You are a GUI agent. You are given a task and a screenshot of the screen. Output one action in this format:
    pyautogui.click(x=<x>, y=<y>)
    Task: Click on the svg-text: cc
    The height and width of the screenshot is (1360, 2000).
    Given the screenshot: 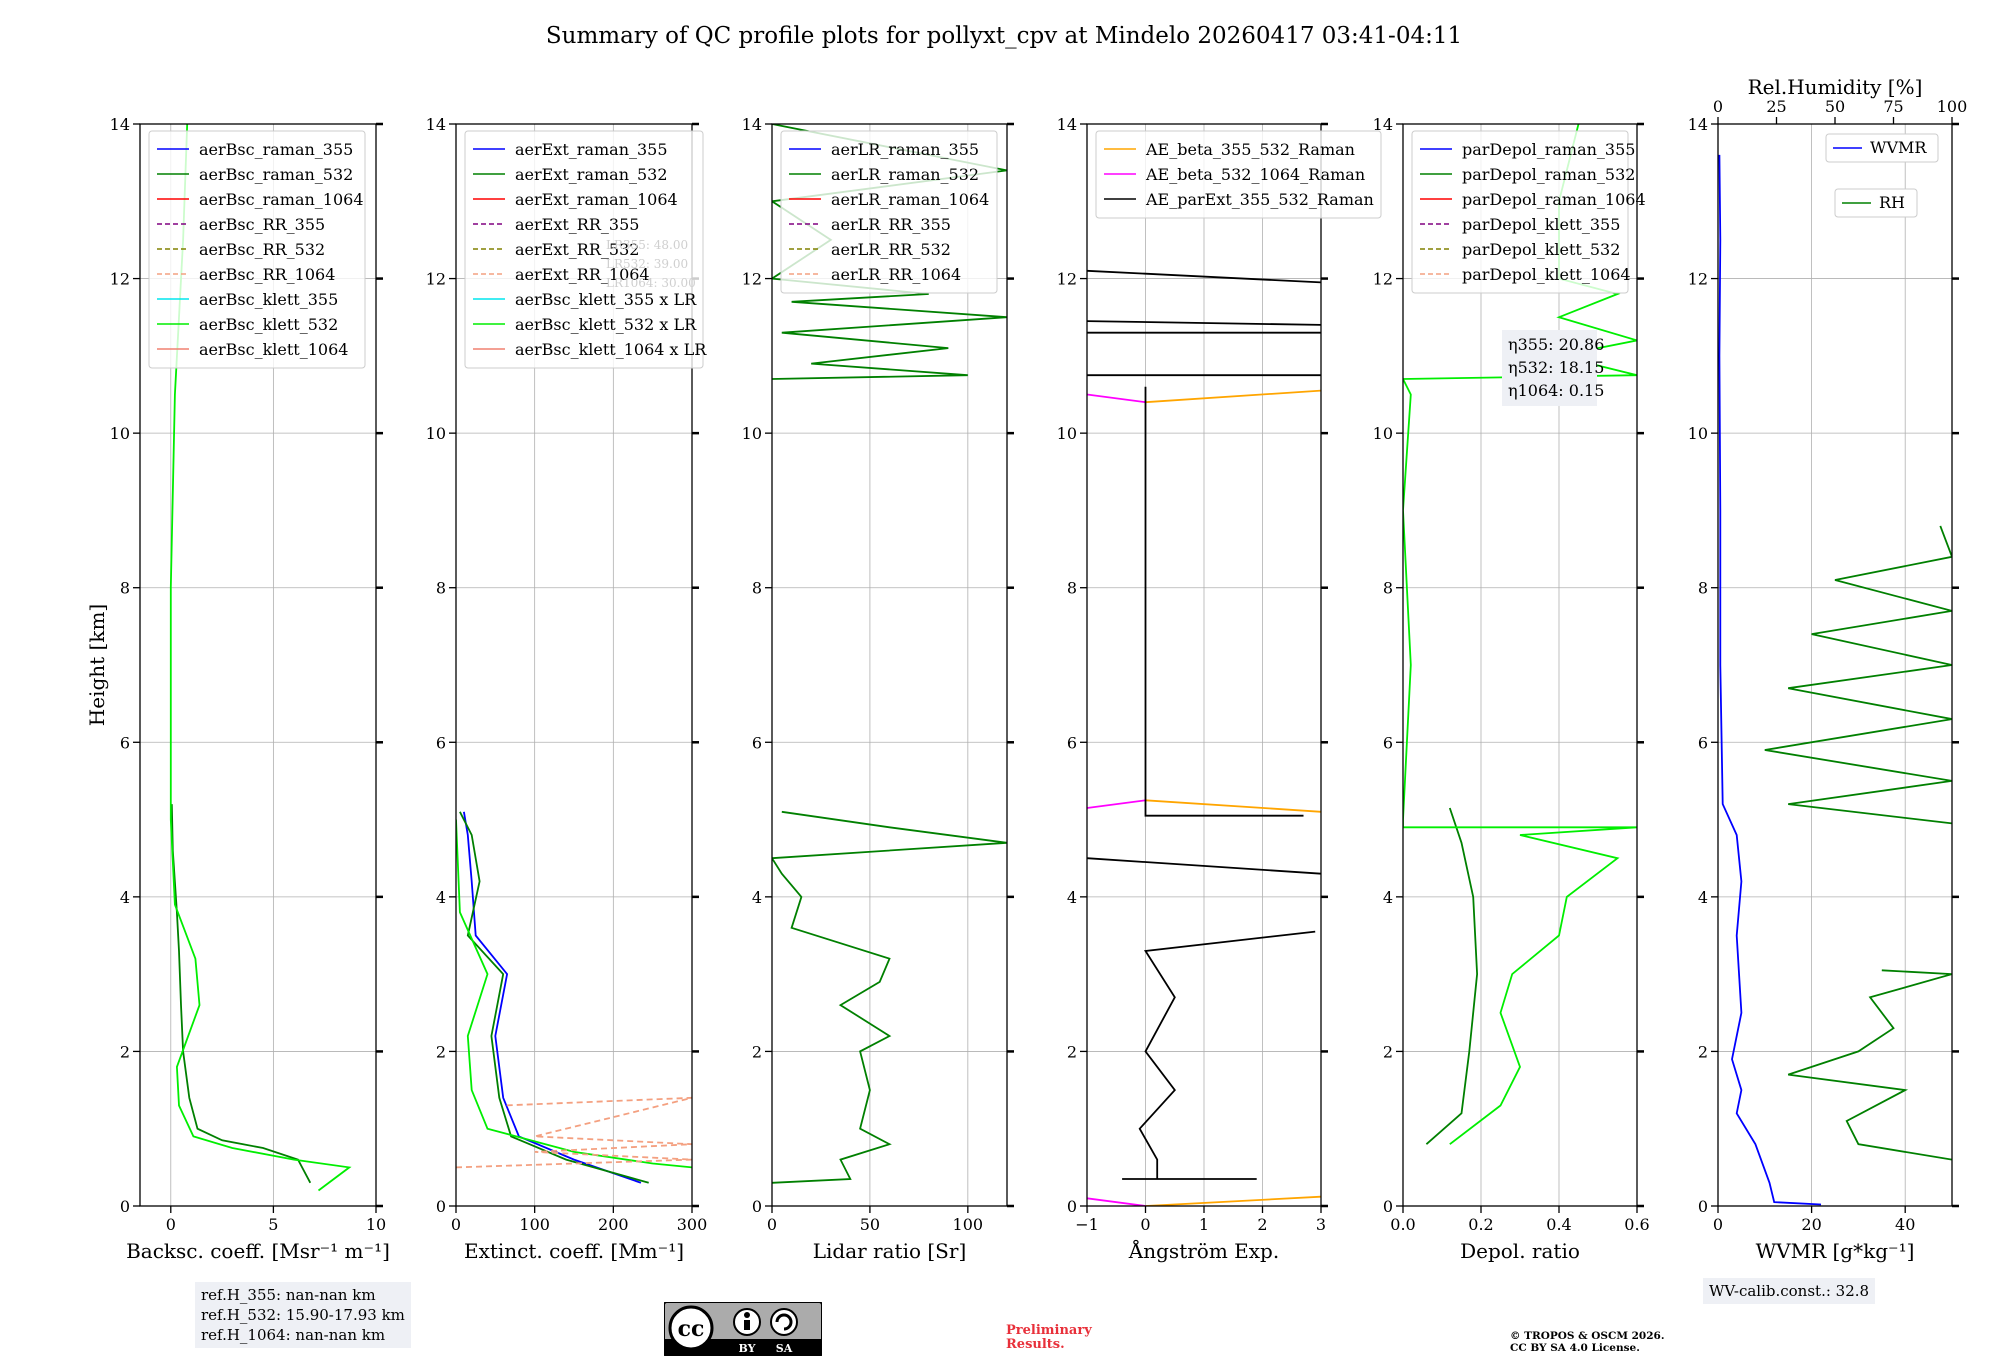 What is the action you would take?
    pyautogui.click(x=691, y=1329)
    